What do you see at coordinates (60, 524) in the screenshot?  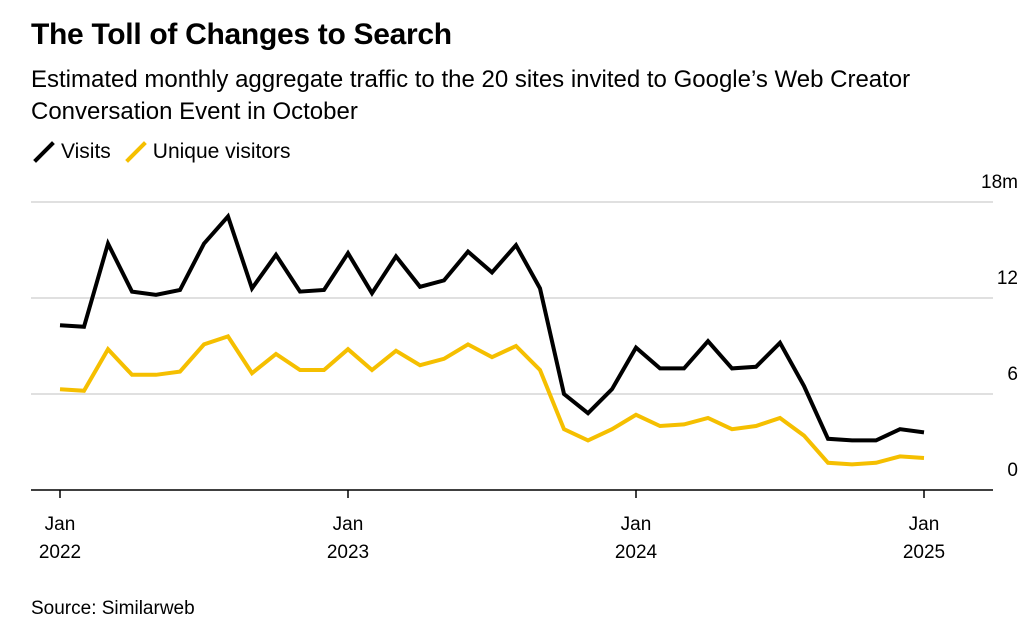 I see `x-tick-label-month-2022: Jan` at bounding box center [60, 524].